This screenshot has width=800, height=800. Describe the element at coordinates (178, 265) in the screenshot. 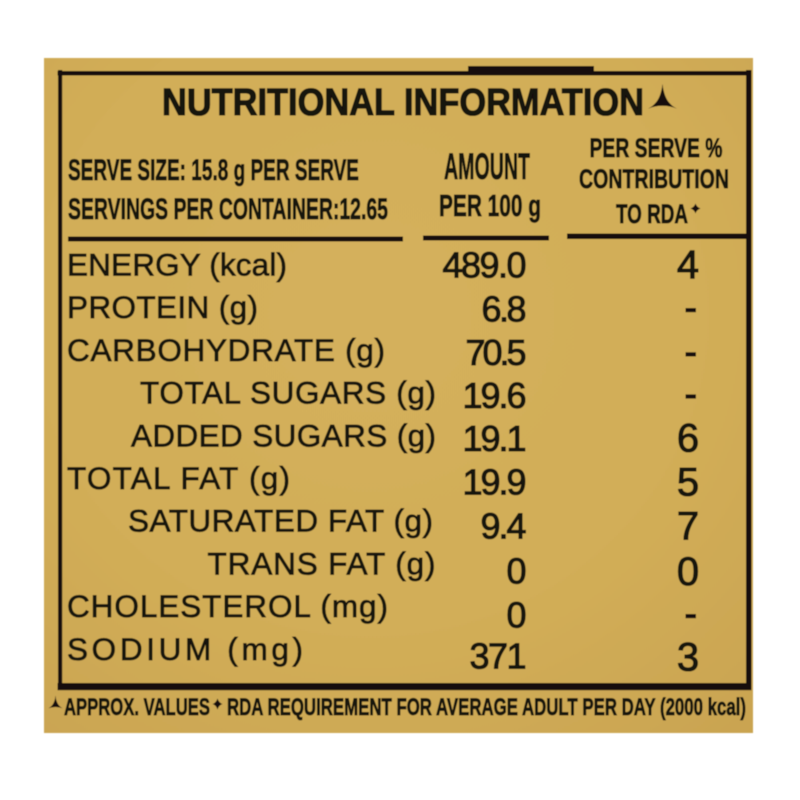

I see `svg-text: ENERGY (kcal)` at that location.